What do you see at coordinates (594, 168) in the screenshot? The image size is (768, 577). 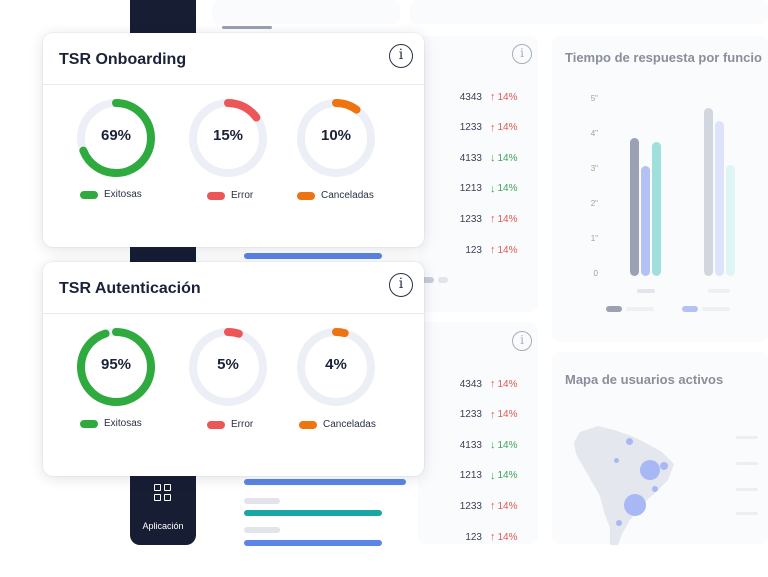 I see `y-tick-label: 3"` at bounding box center [594, 168].